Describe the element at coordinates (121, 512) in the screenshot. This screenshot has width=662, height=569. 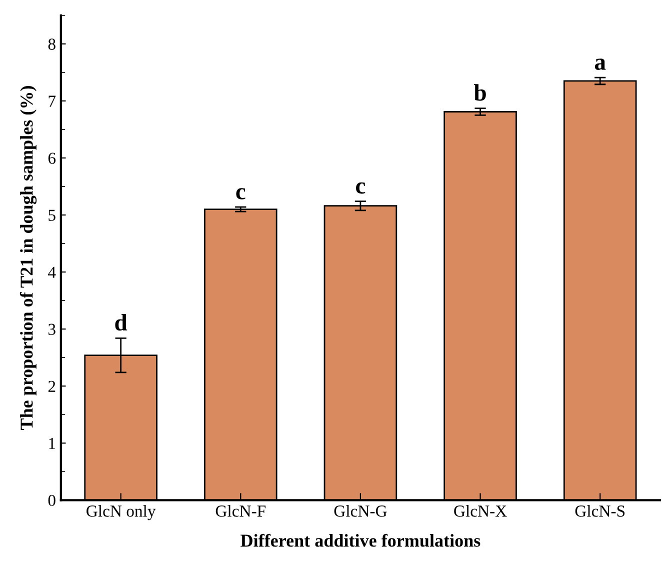
I see `x-tick-label: GlcN only` at that location.